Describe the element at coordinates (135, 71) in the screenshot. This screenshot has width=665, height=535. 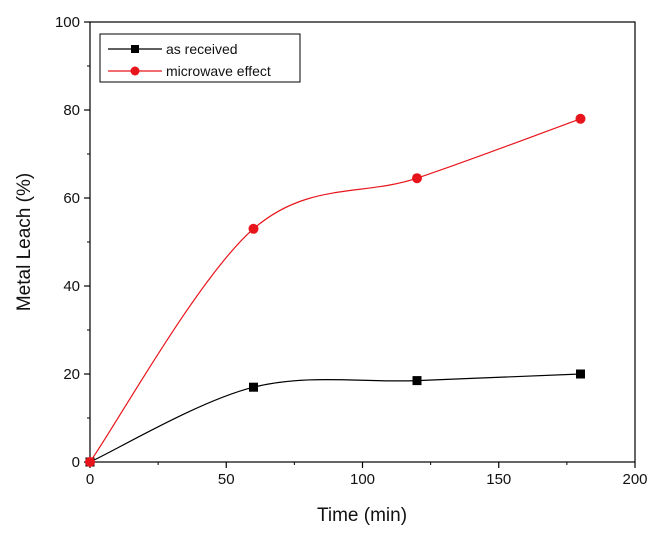
I see `legend-marker-microwave-effect` at that location.